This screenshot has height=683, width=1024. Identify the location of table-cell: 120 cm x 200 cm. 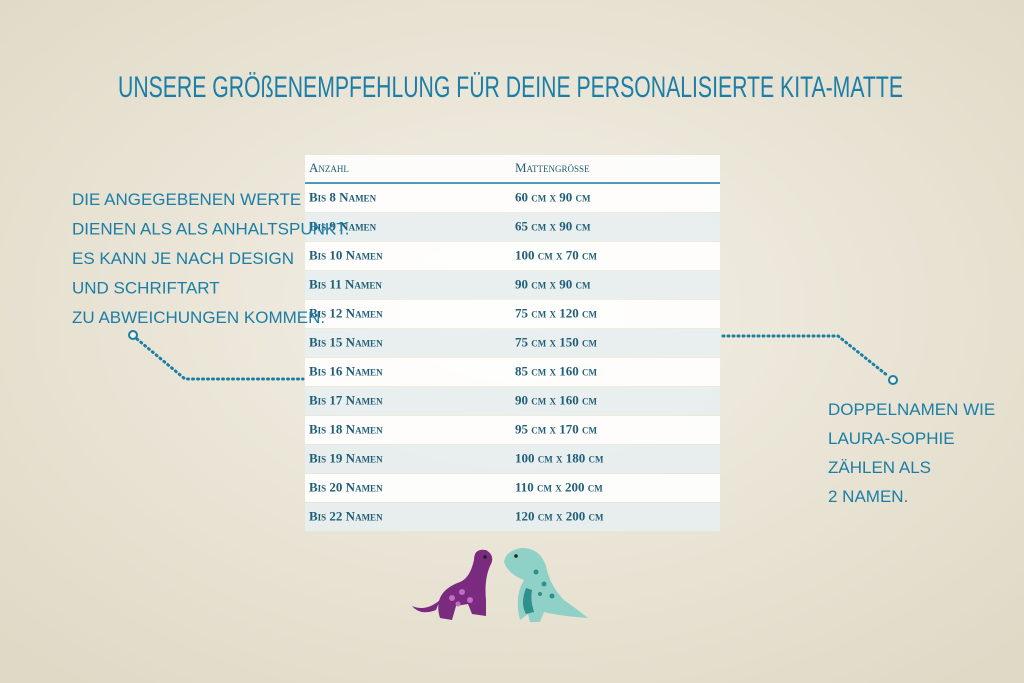
(559, 515).